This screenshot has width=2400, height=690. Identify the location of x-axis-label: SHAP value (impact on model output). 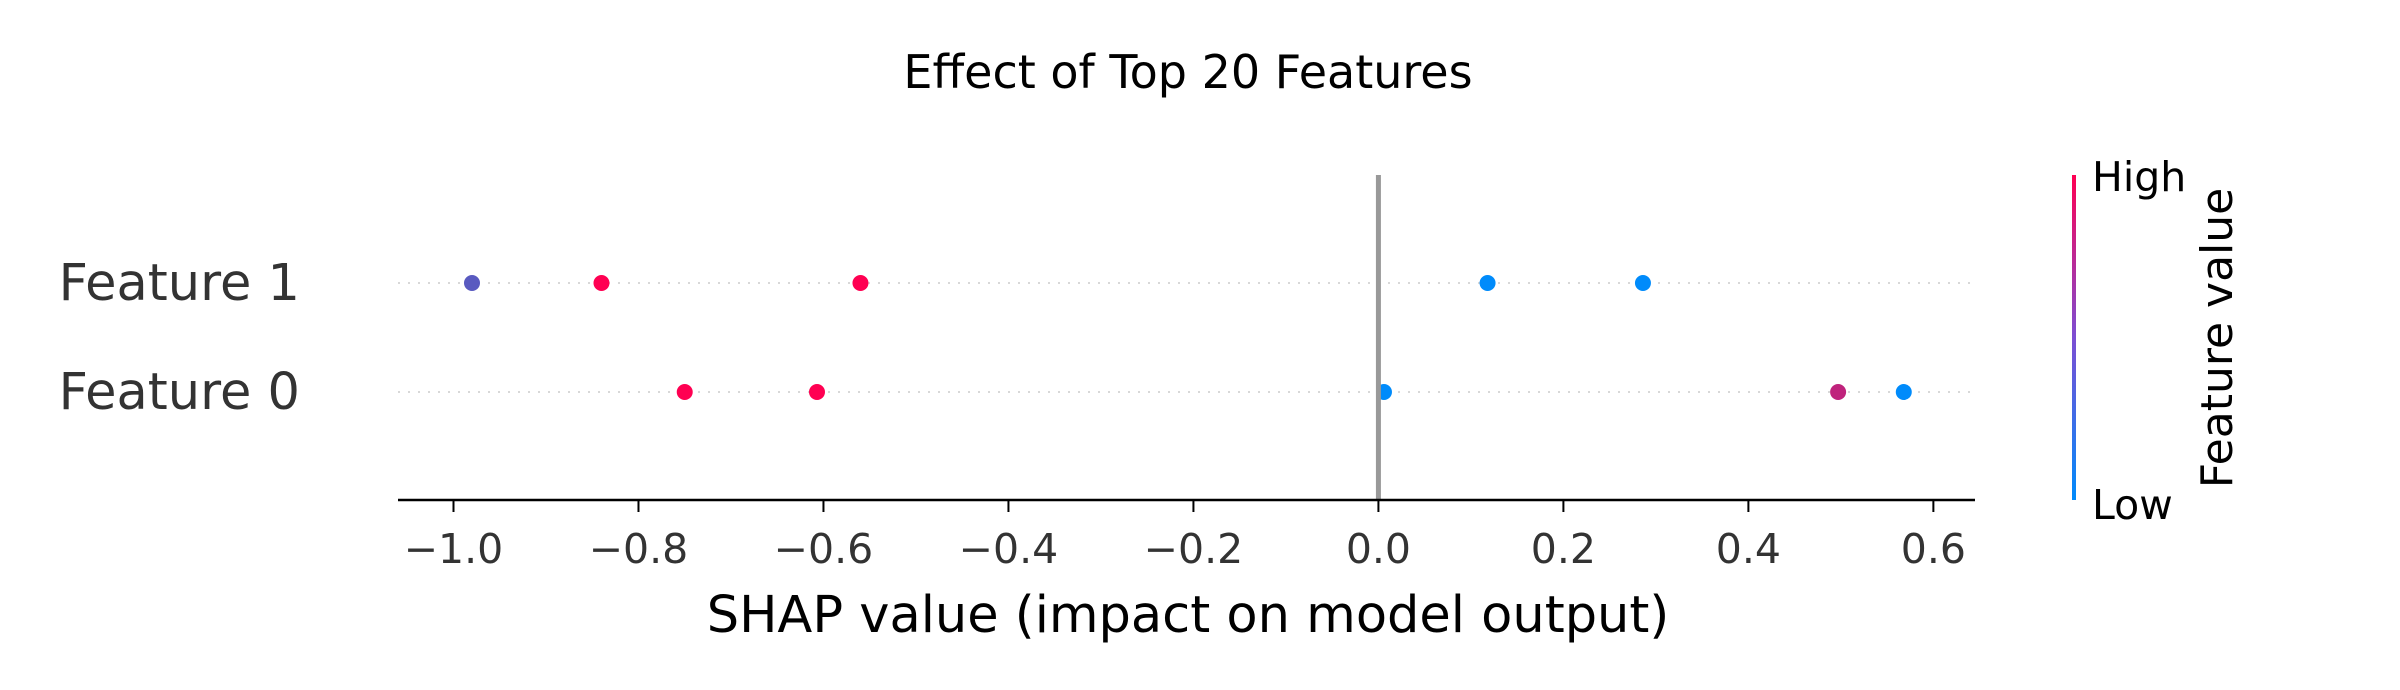
(1188, 615).